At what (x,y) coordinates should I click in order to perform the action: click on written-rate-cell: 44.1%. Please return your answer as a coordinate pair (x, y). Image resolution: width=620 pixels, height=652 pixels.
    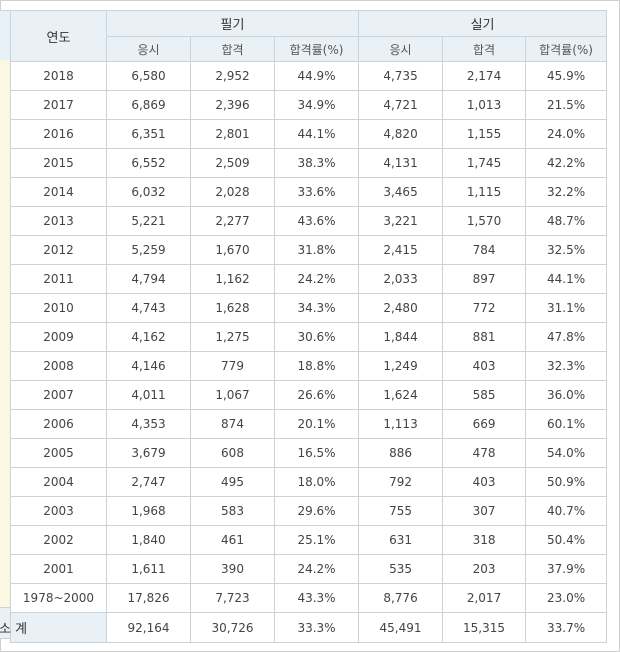
    Looking at the image, I should click on (316, 134).